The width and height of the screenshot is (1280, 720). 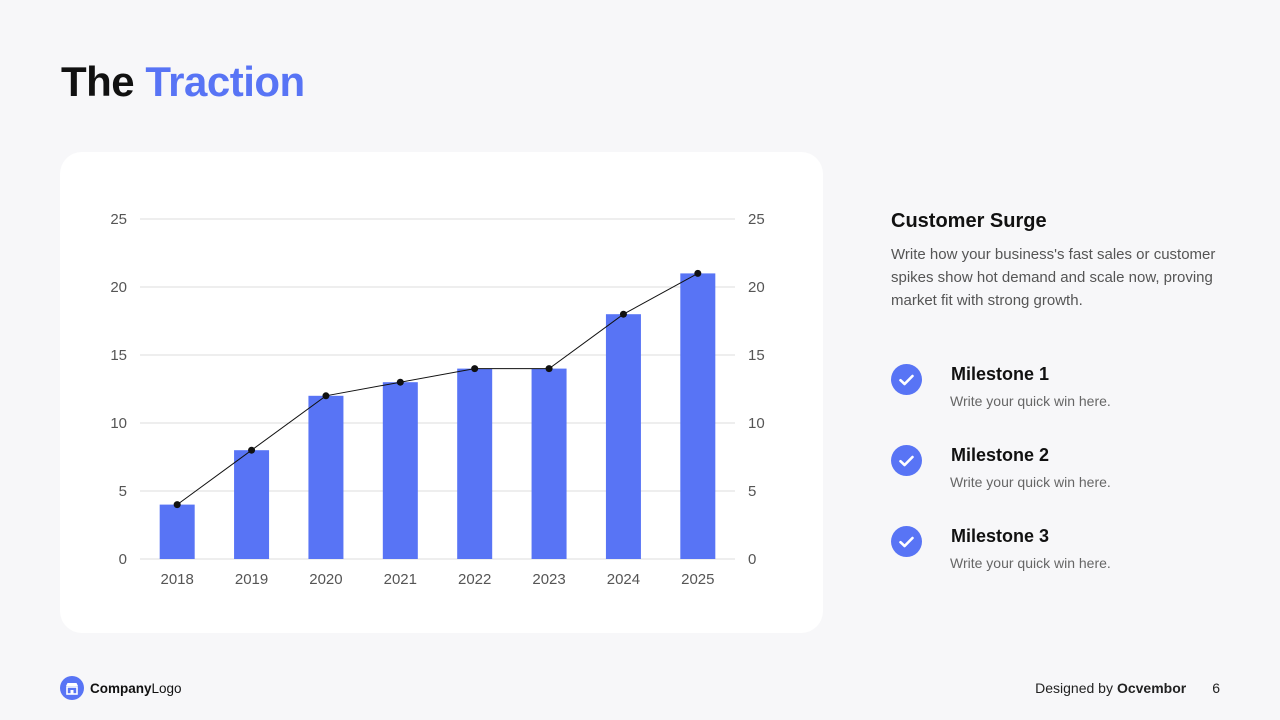 What do you see at coordinates (118, 287) in the screenshot?
I see `y-tick-label: 20` at bounding box center [118, 287].